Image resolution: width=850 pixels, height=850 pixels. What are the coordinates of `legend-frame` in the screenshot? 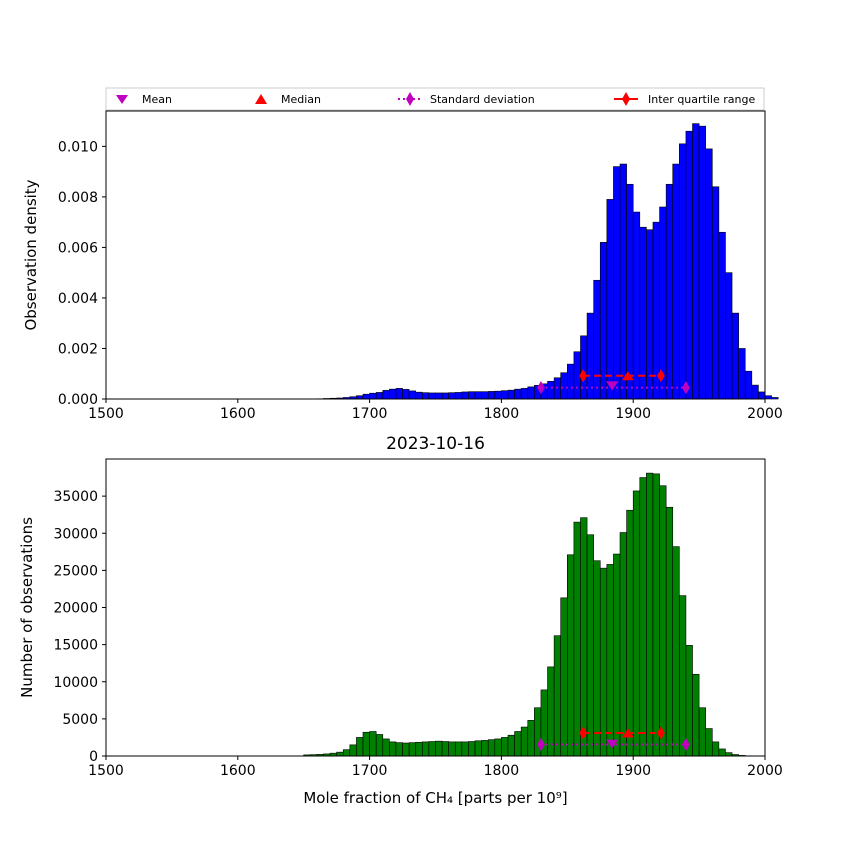 It's located at (435, 99).